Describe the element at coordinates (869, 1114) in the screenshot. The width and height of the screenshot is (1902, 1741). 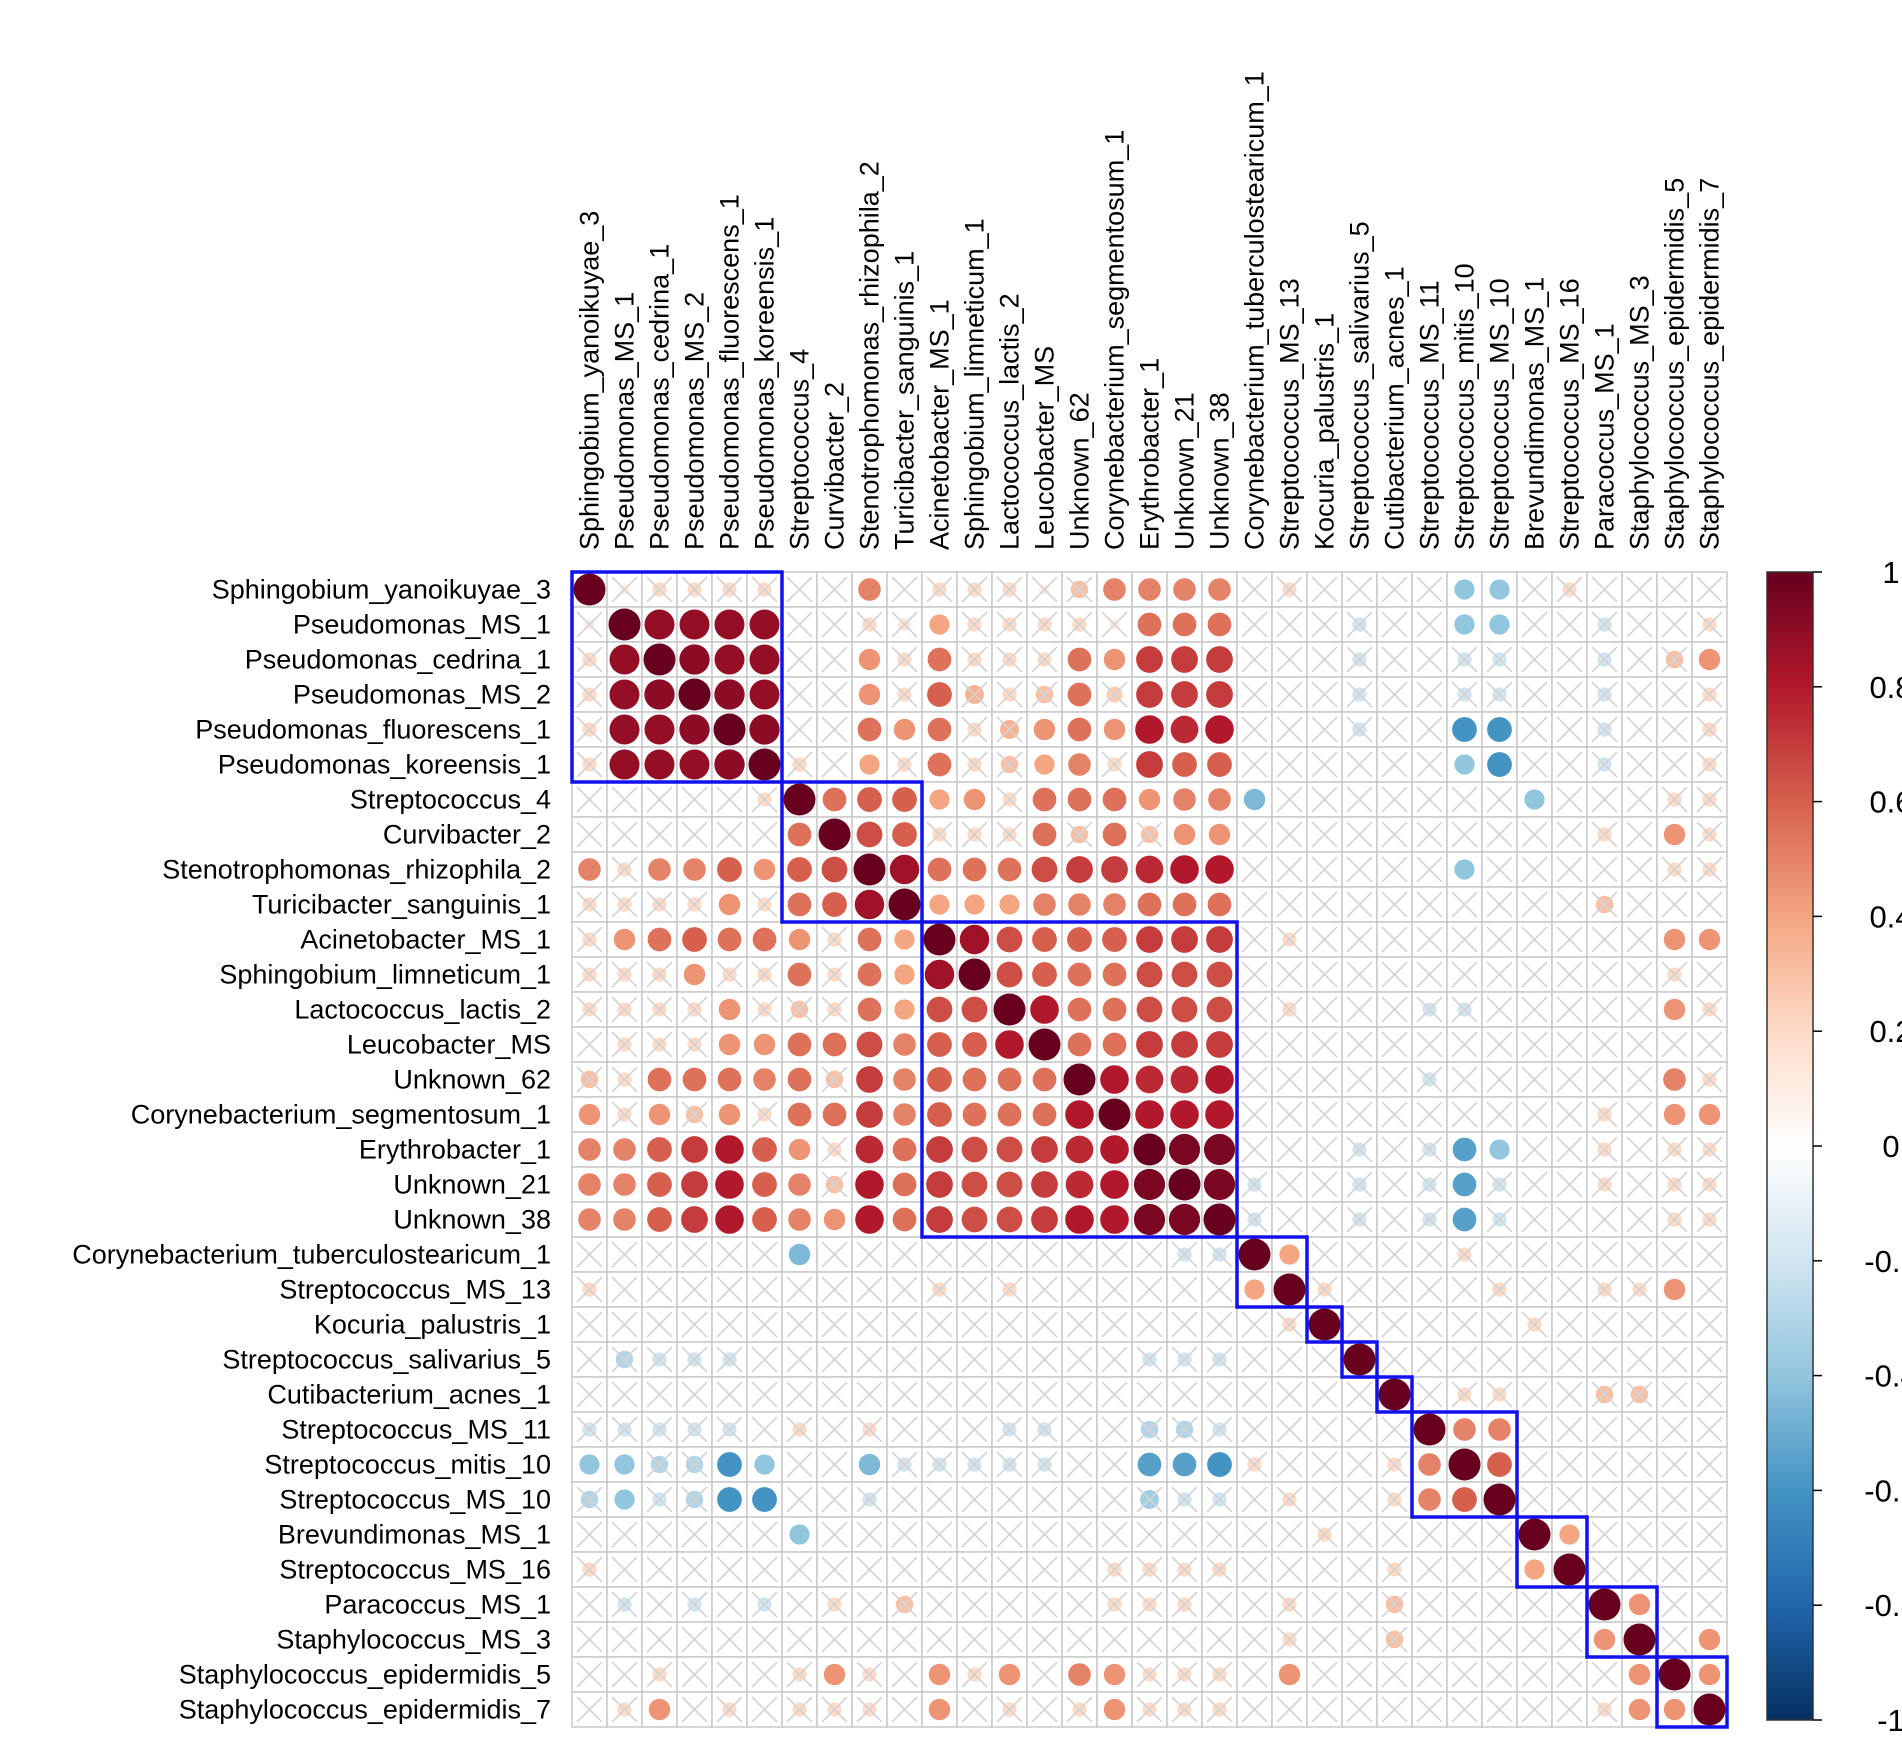
I see `corr-circle-r15-c8` at that location.